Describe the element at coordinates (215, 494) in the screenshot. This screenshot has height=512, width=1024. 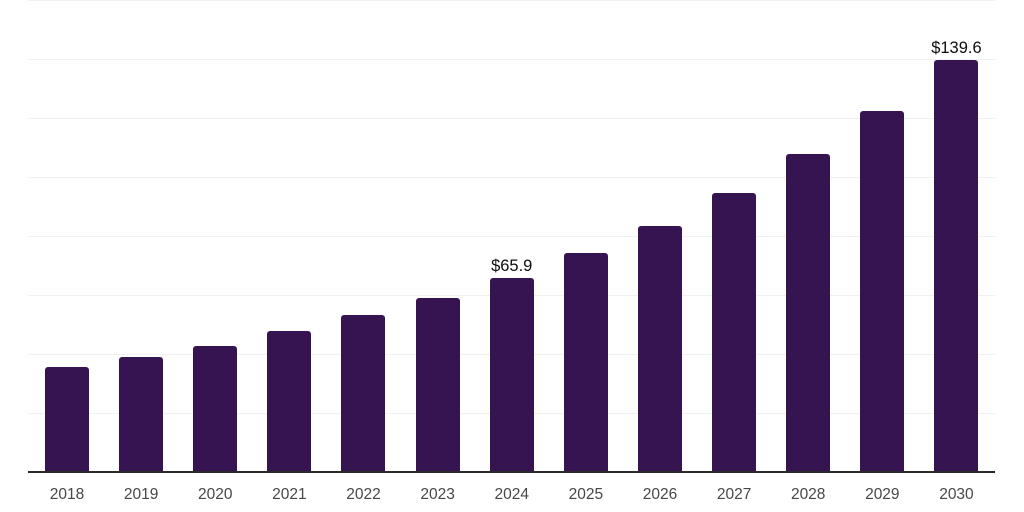
I see `x-tick-label: 2020` at that location.